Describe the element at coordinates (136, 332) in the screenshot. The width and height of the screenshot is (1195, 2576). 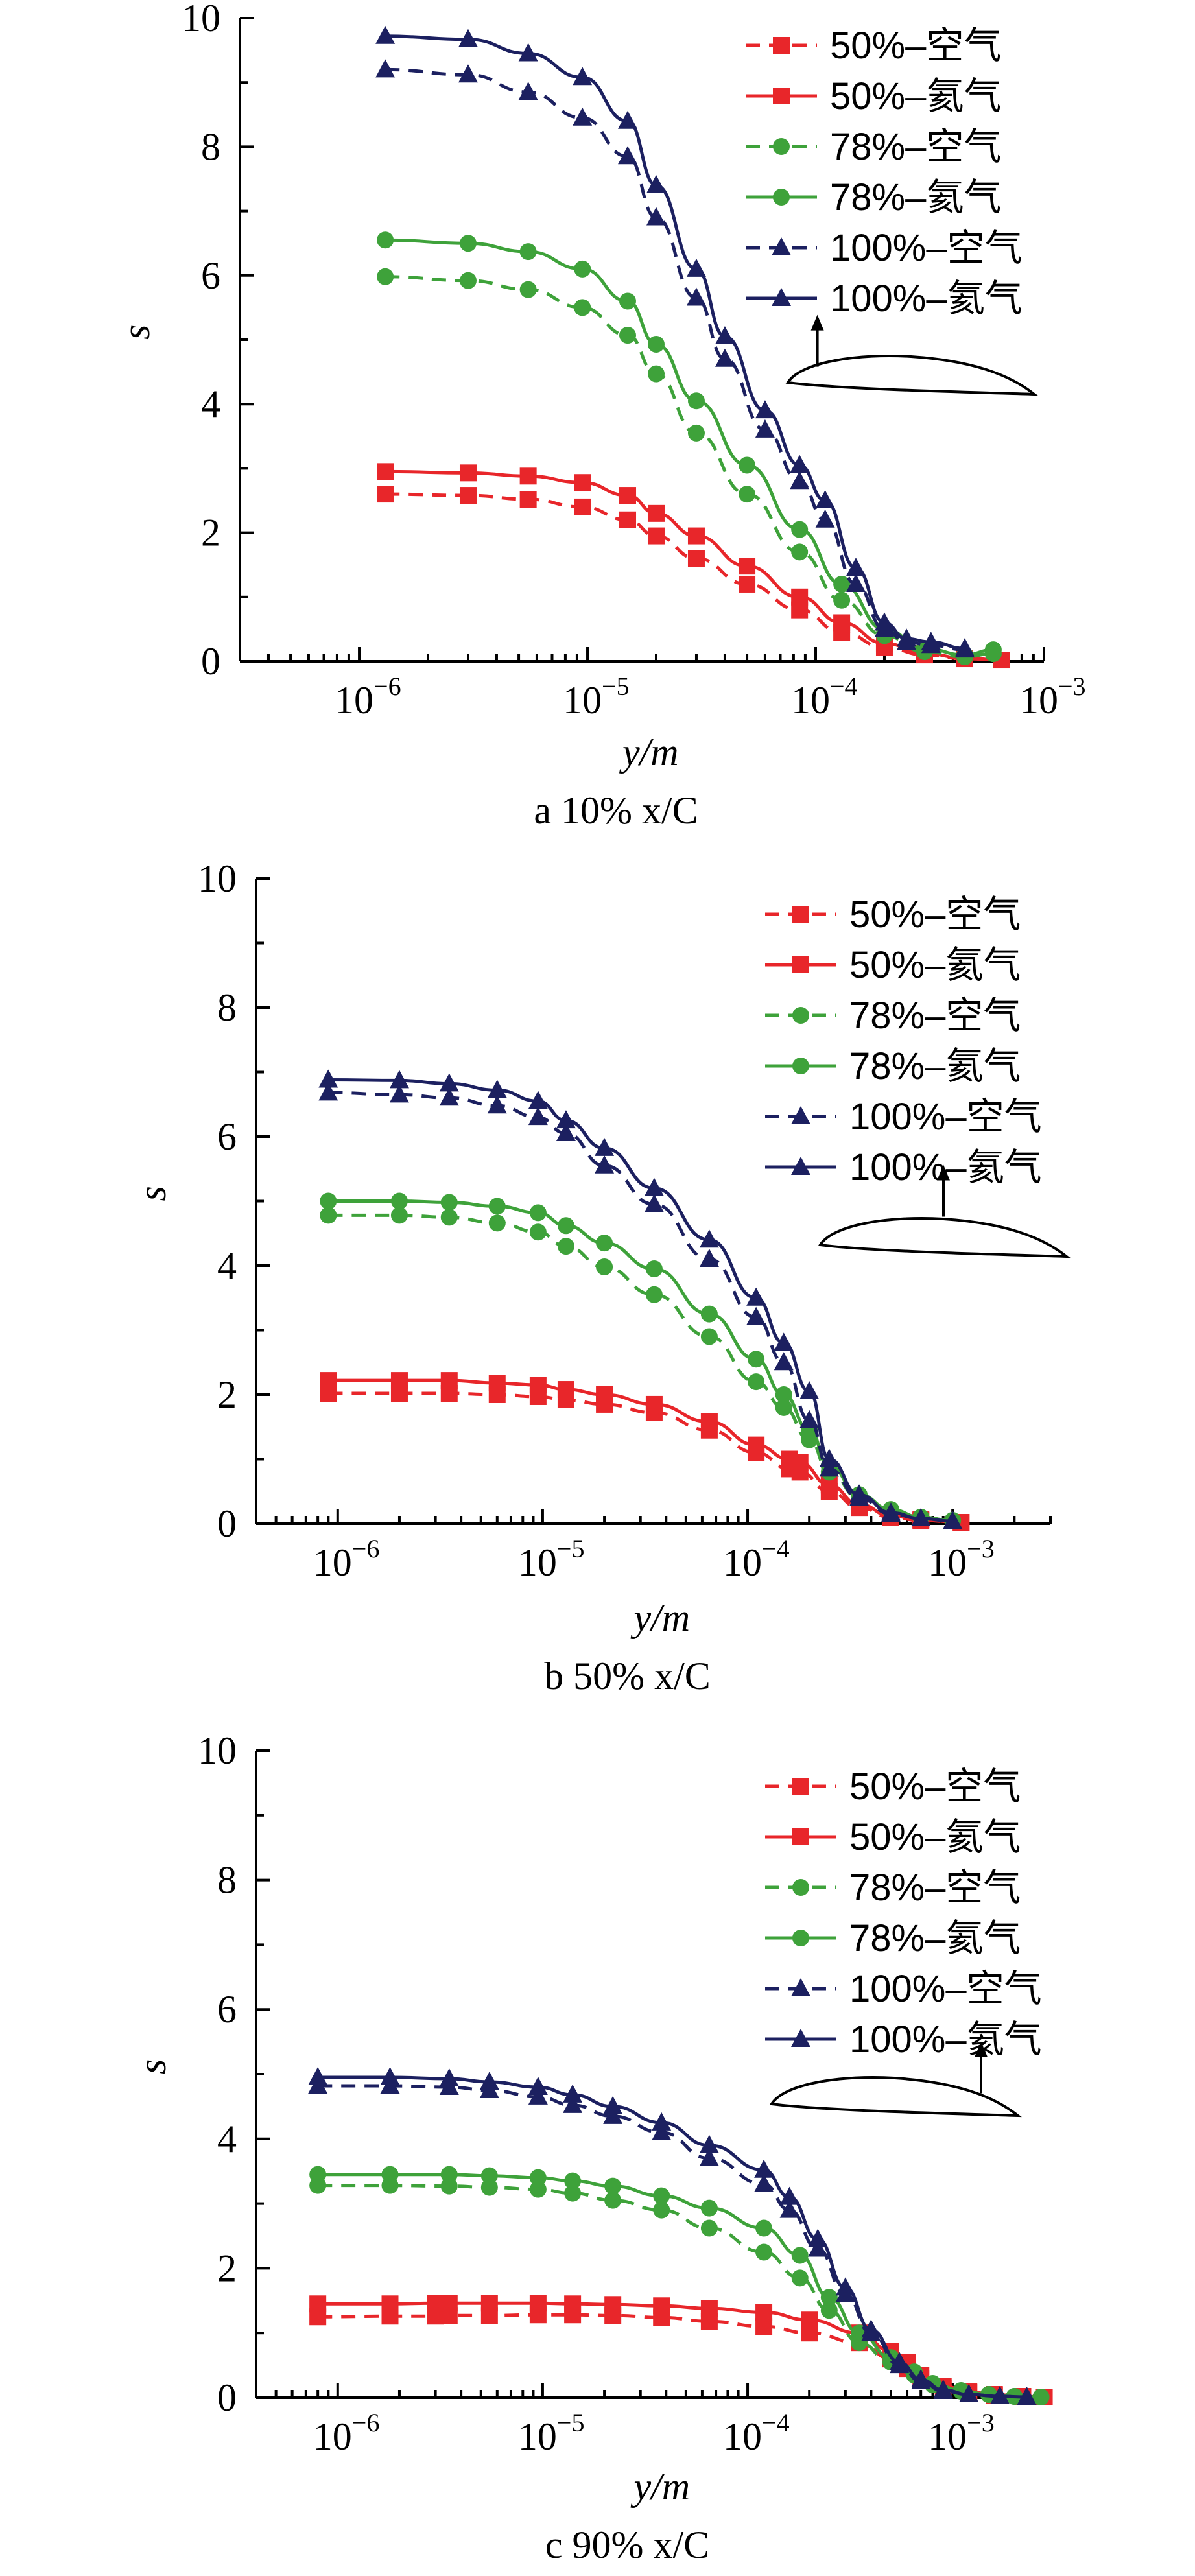
I see `y-axis-label: s` at that location.